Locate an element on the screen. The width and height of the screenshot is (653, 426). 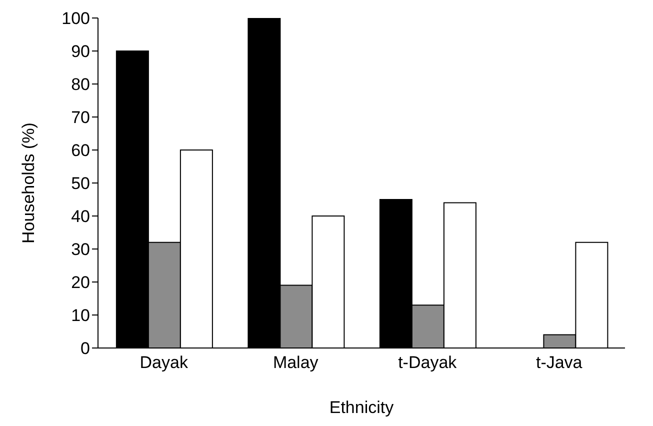
y-tick-label: 80 is located at coordinates (80, 84).